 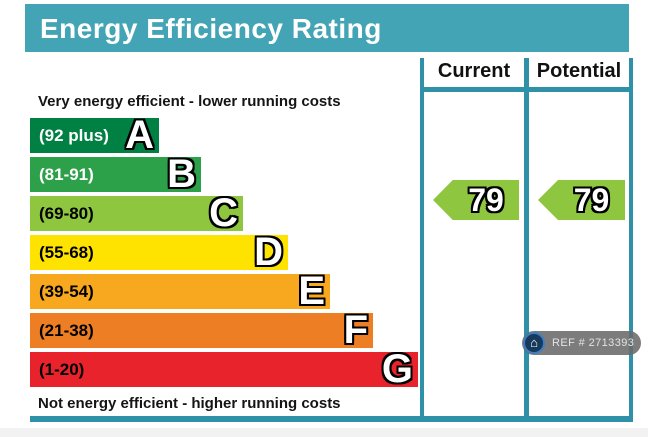 What do you see at coordinates (181, 174) in the screenshot?
I see `band-letter: B` at bounding box center [181, 174].